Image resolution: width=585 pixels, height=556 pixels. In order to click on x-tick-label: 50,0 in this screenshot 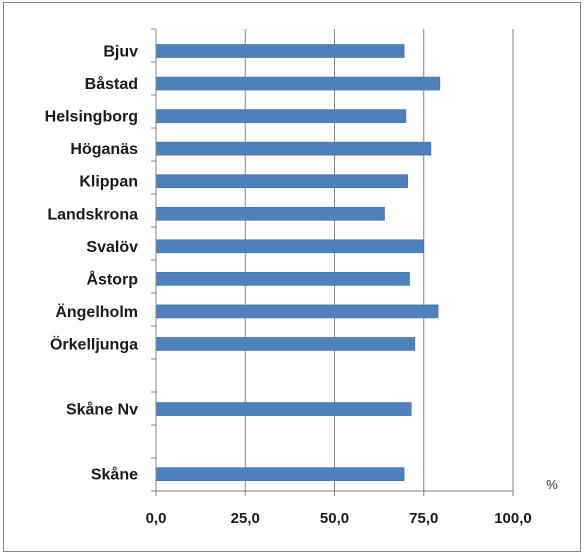, I will do `click(334, 518)`.